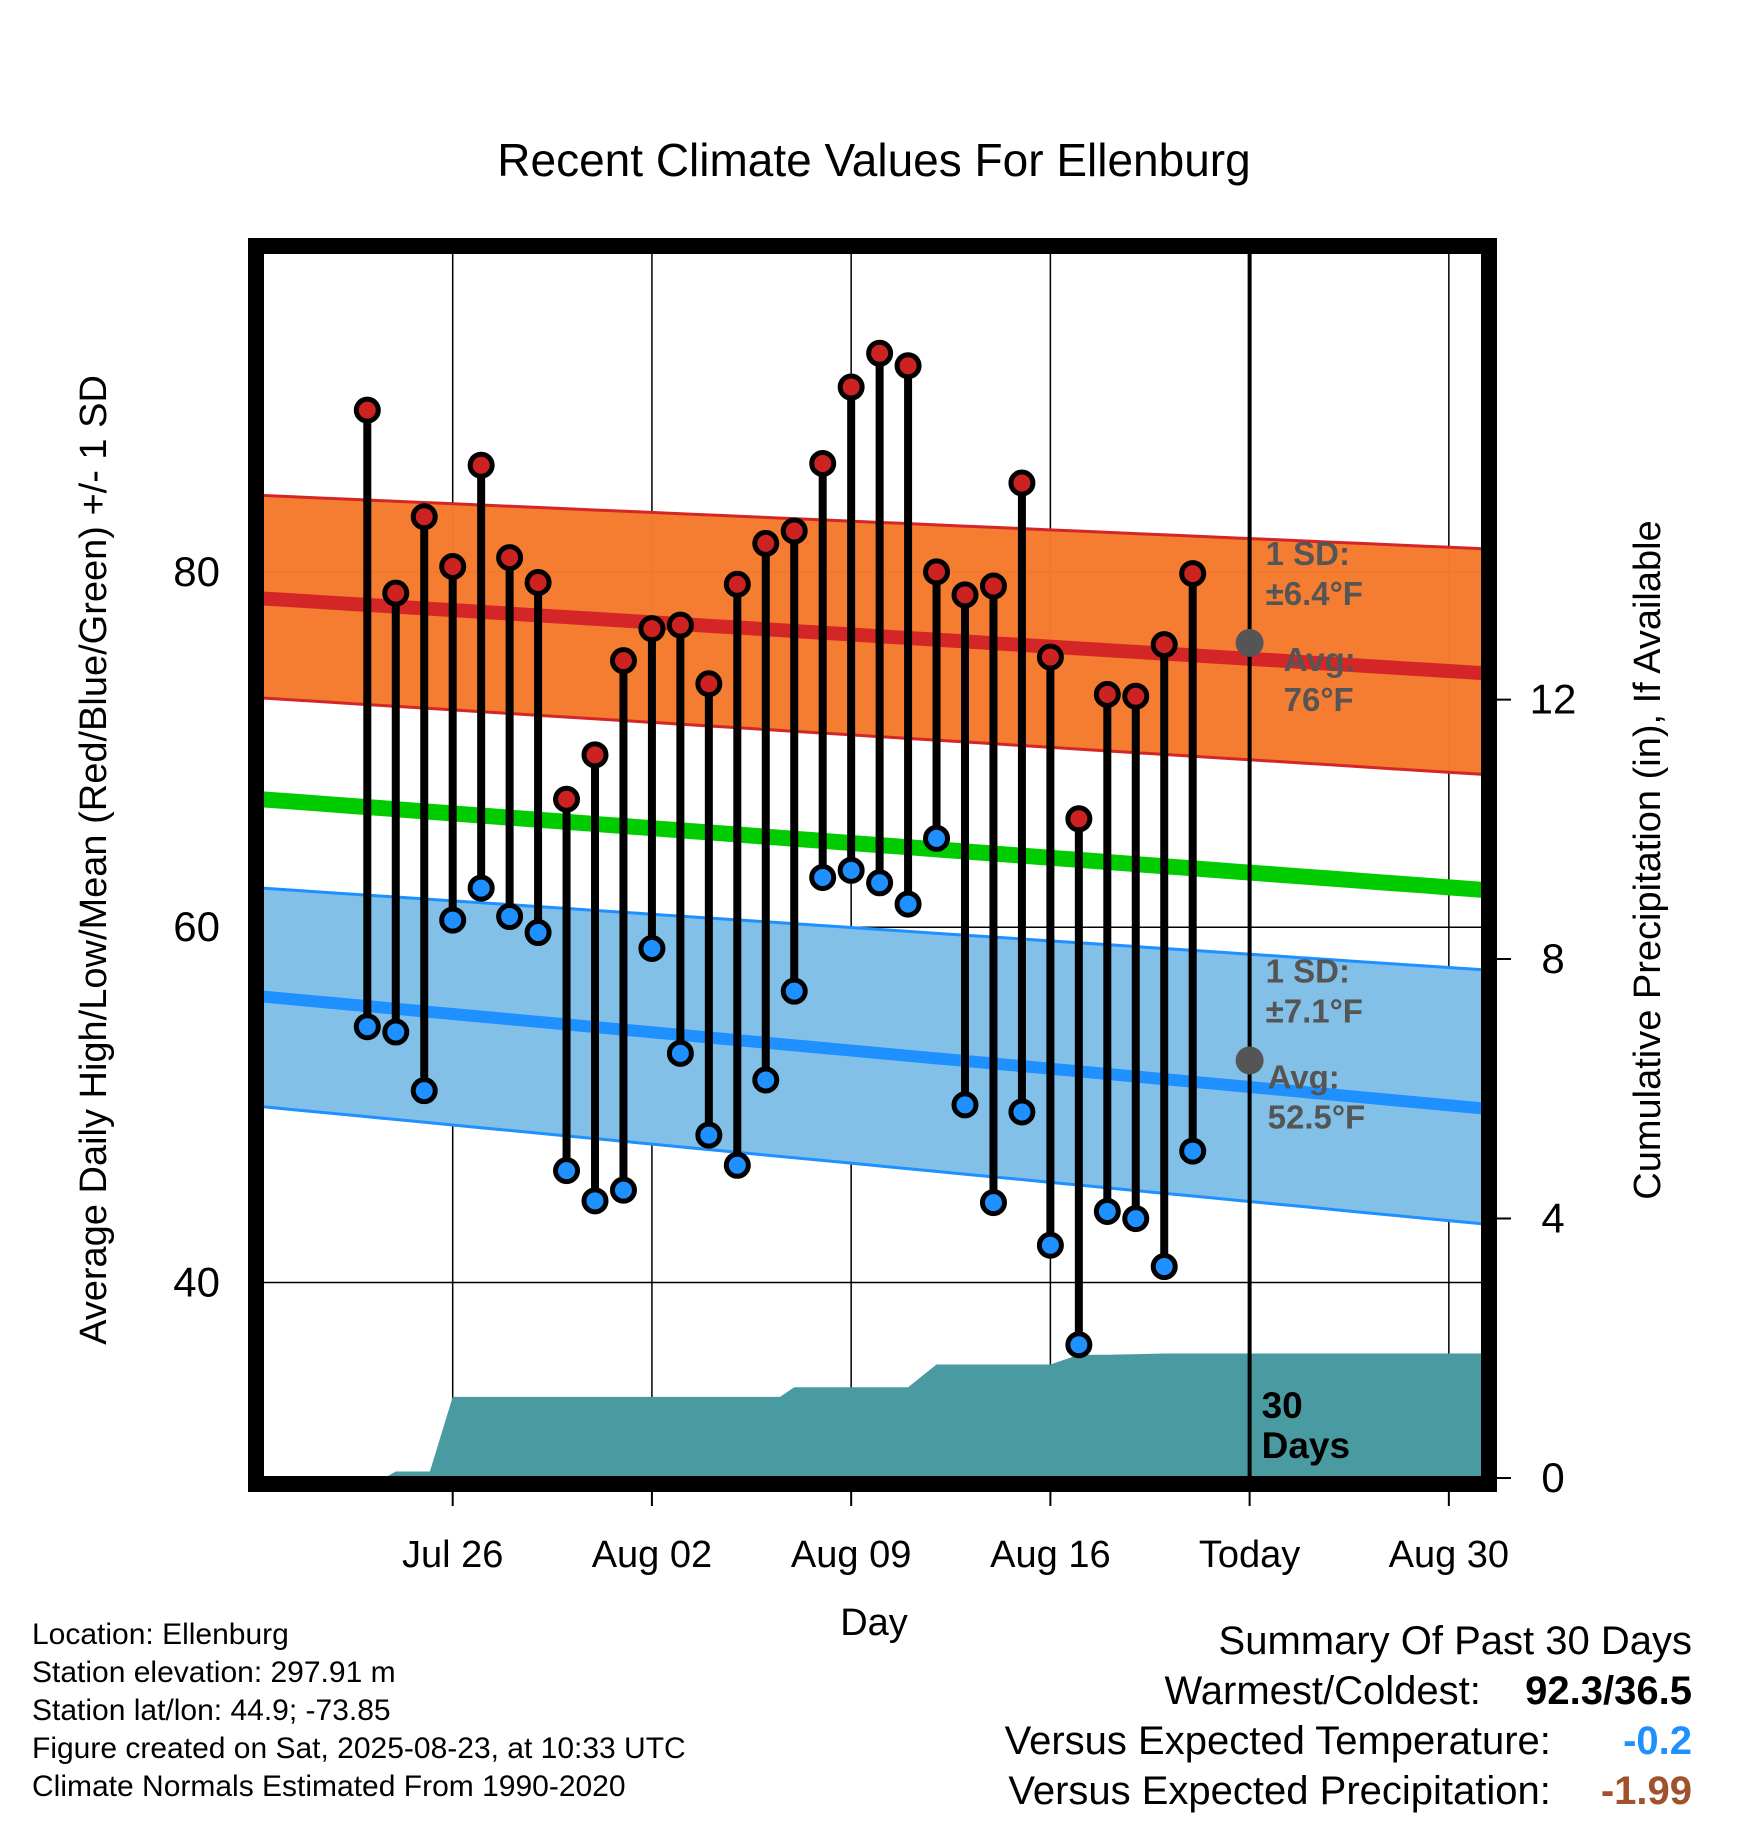 The height and width of the screenshot is (1828, 1748). What do you see at coordinates (1249, 1555) in the screenshot?
I see `x-tick-label: Today` at bounding box center [1249, 1555].